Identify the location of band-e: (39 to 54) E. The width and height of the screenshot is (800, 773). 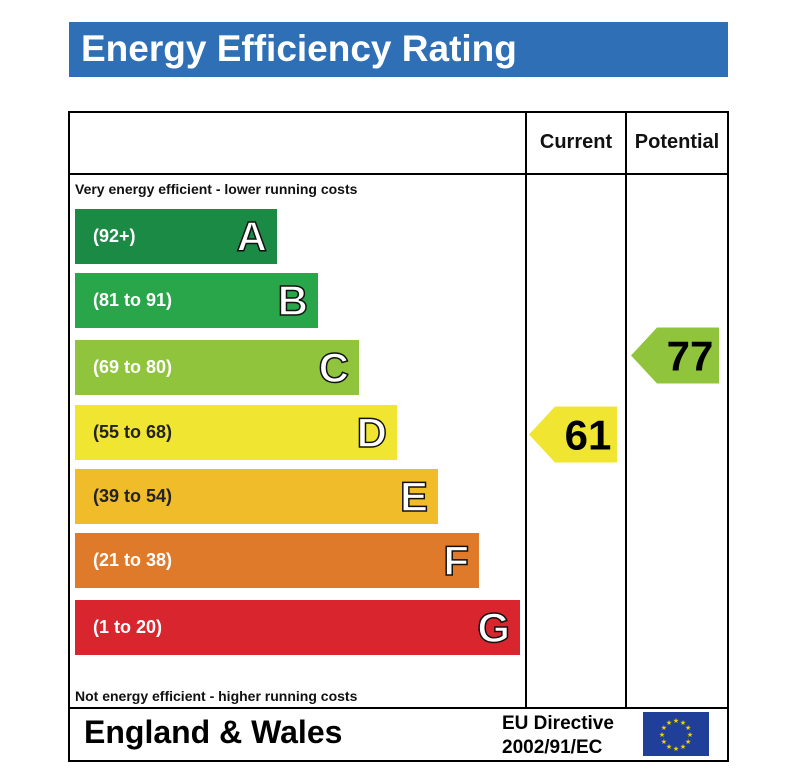
(256, 496).